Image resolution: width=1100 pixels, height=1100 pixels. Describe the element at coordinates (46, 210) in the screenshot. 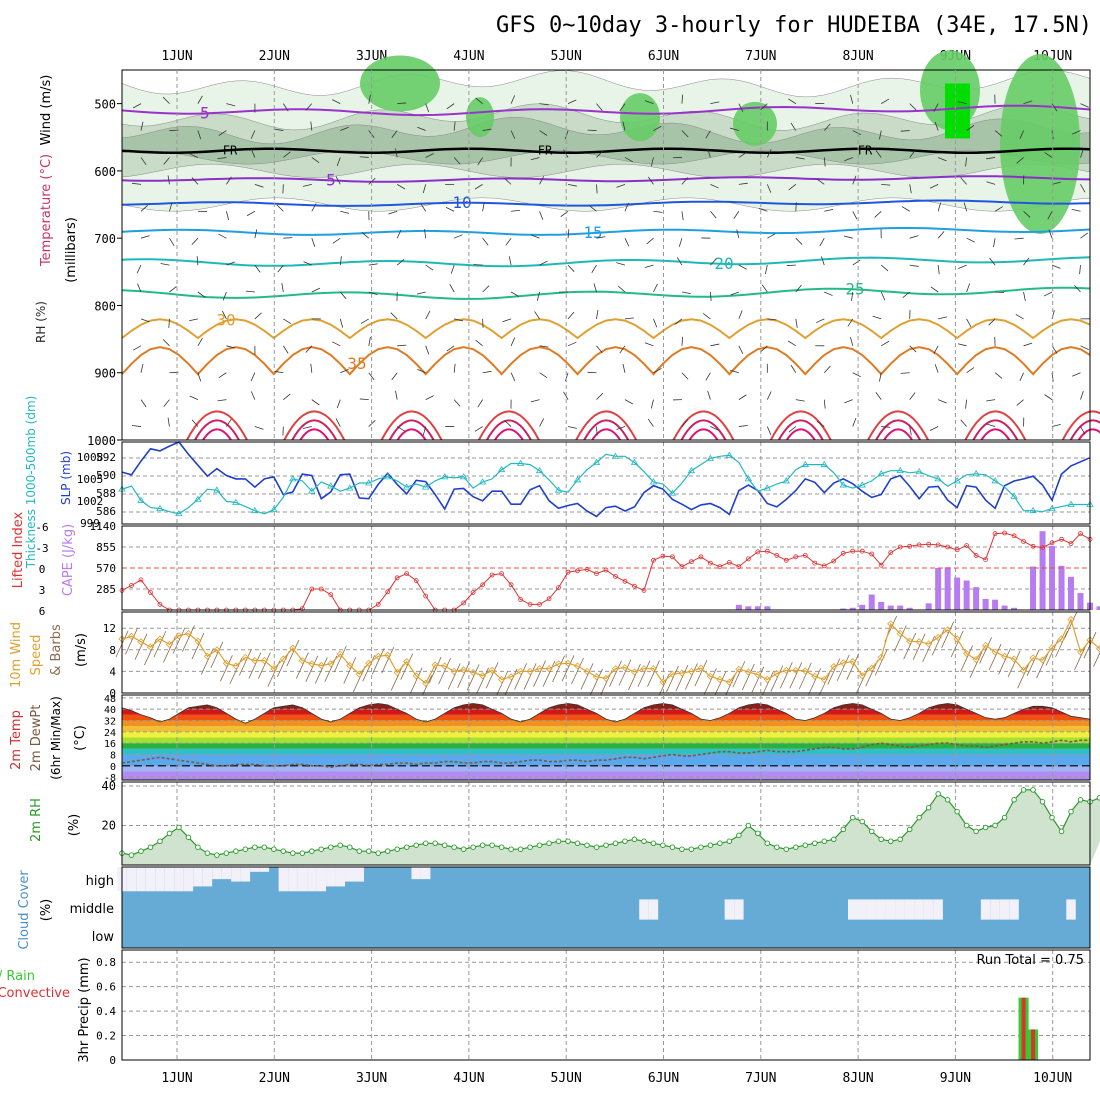

I see `temperature-axis-label: Temperature (°C)` at that location.